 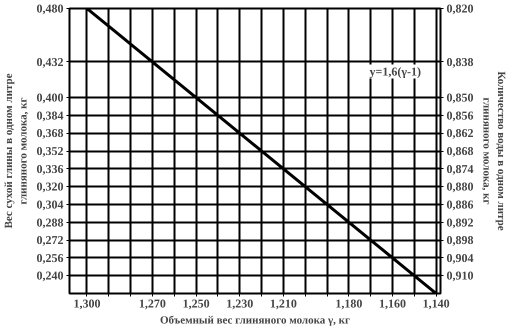 What do you see at coordinates (255, 320) in the screenshot?
I see `x-axis-title: Объемный вес глиняного молока γ, кг` at bounding box center [255, 320].